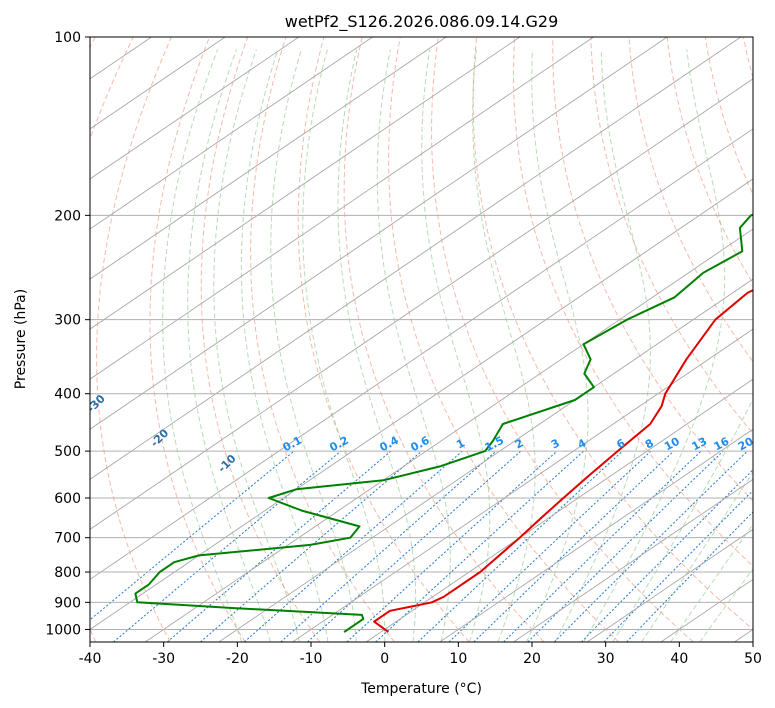 This screenshot has height=708, width=775. Describe the element at coordinates (771, 558) in the screenshot. I see `moist-adiabat-label: 30` at that location.